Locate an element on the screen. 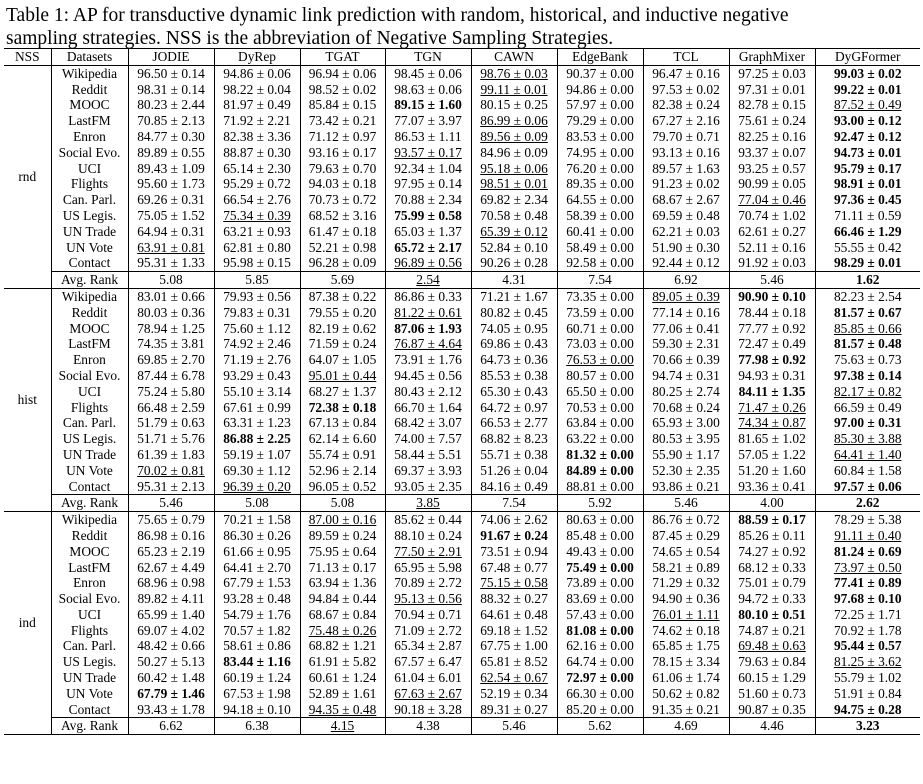  ap-cell: 62.54 ± 0.67 is located at coordinates (514, 678).